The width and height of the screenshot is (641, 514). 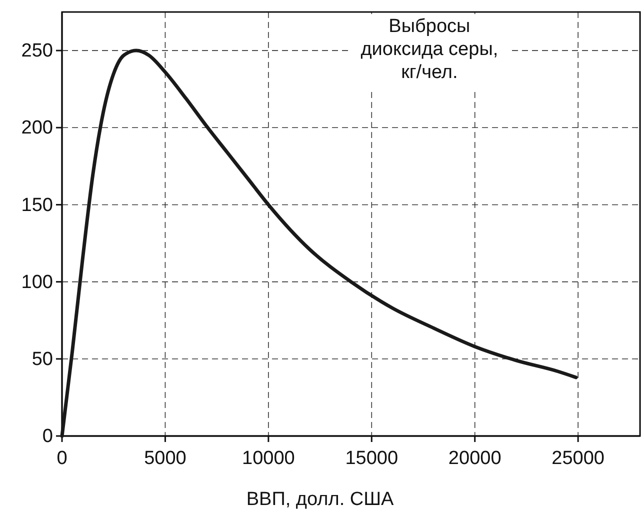 I want to click on y-axis-title: Выбросы диоксида серы, кг/чел., so click(x=429, y=50).